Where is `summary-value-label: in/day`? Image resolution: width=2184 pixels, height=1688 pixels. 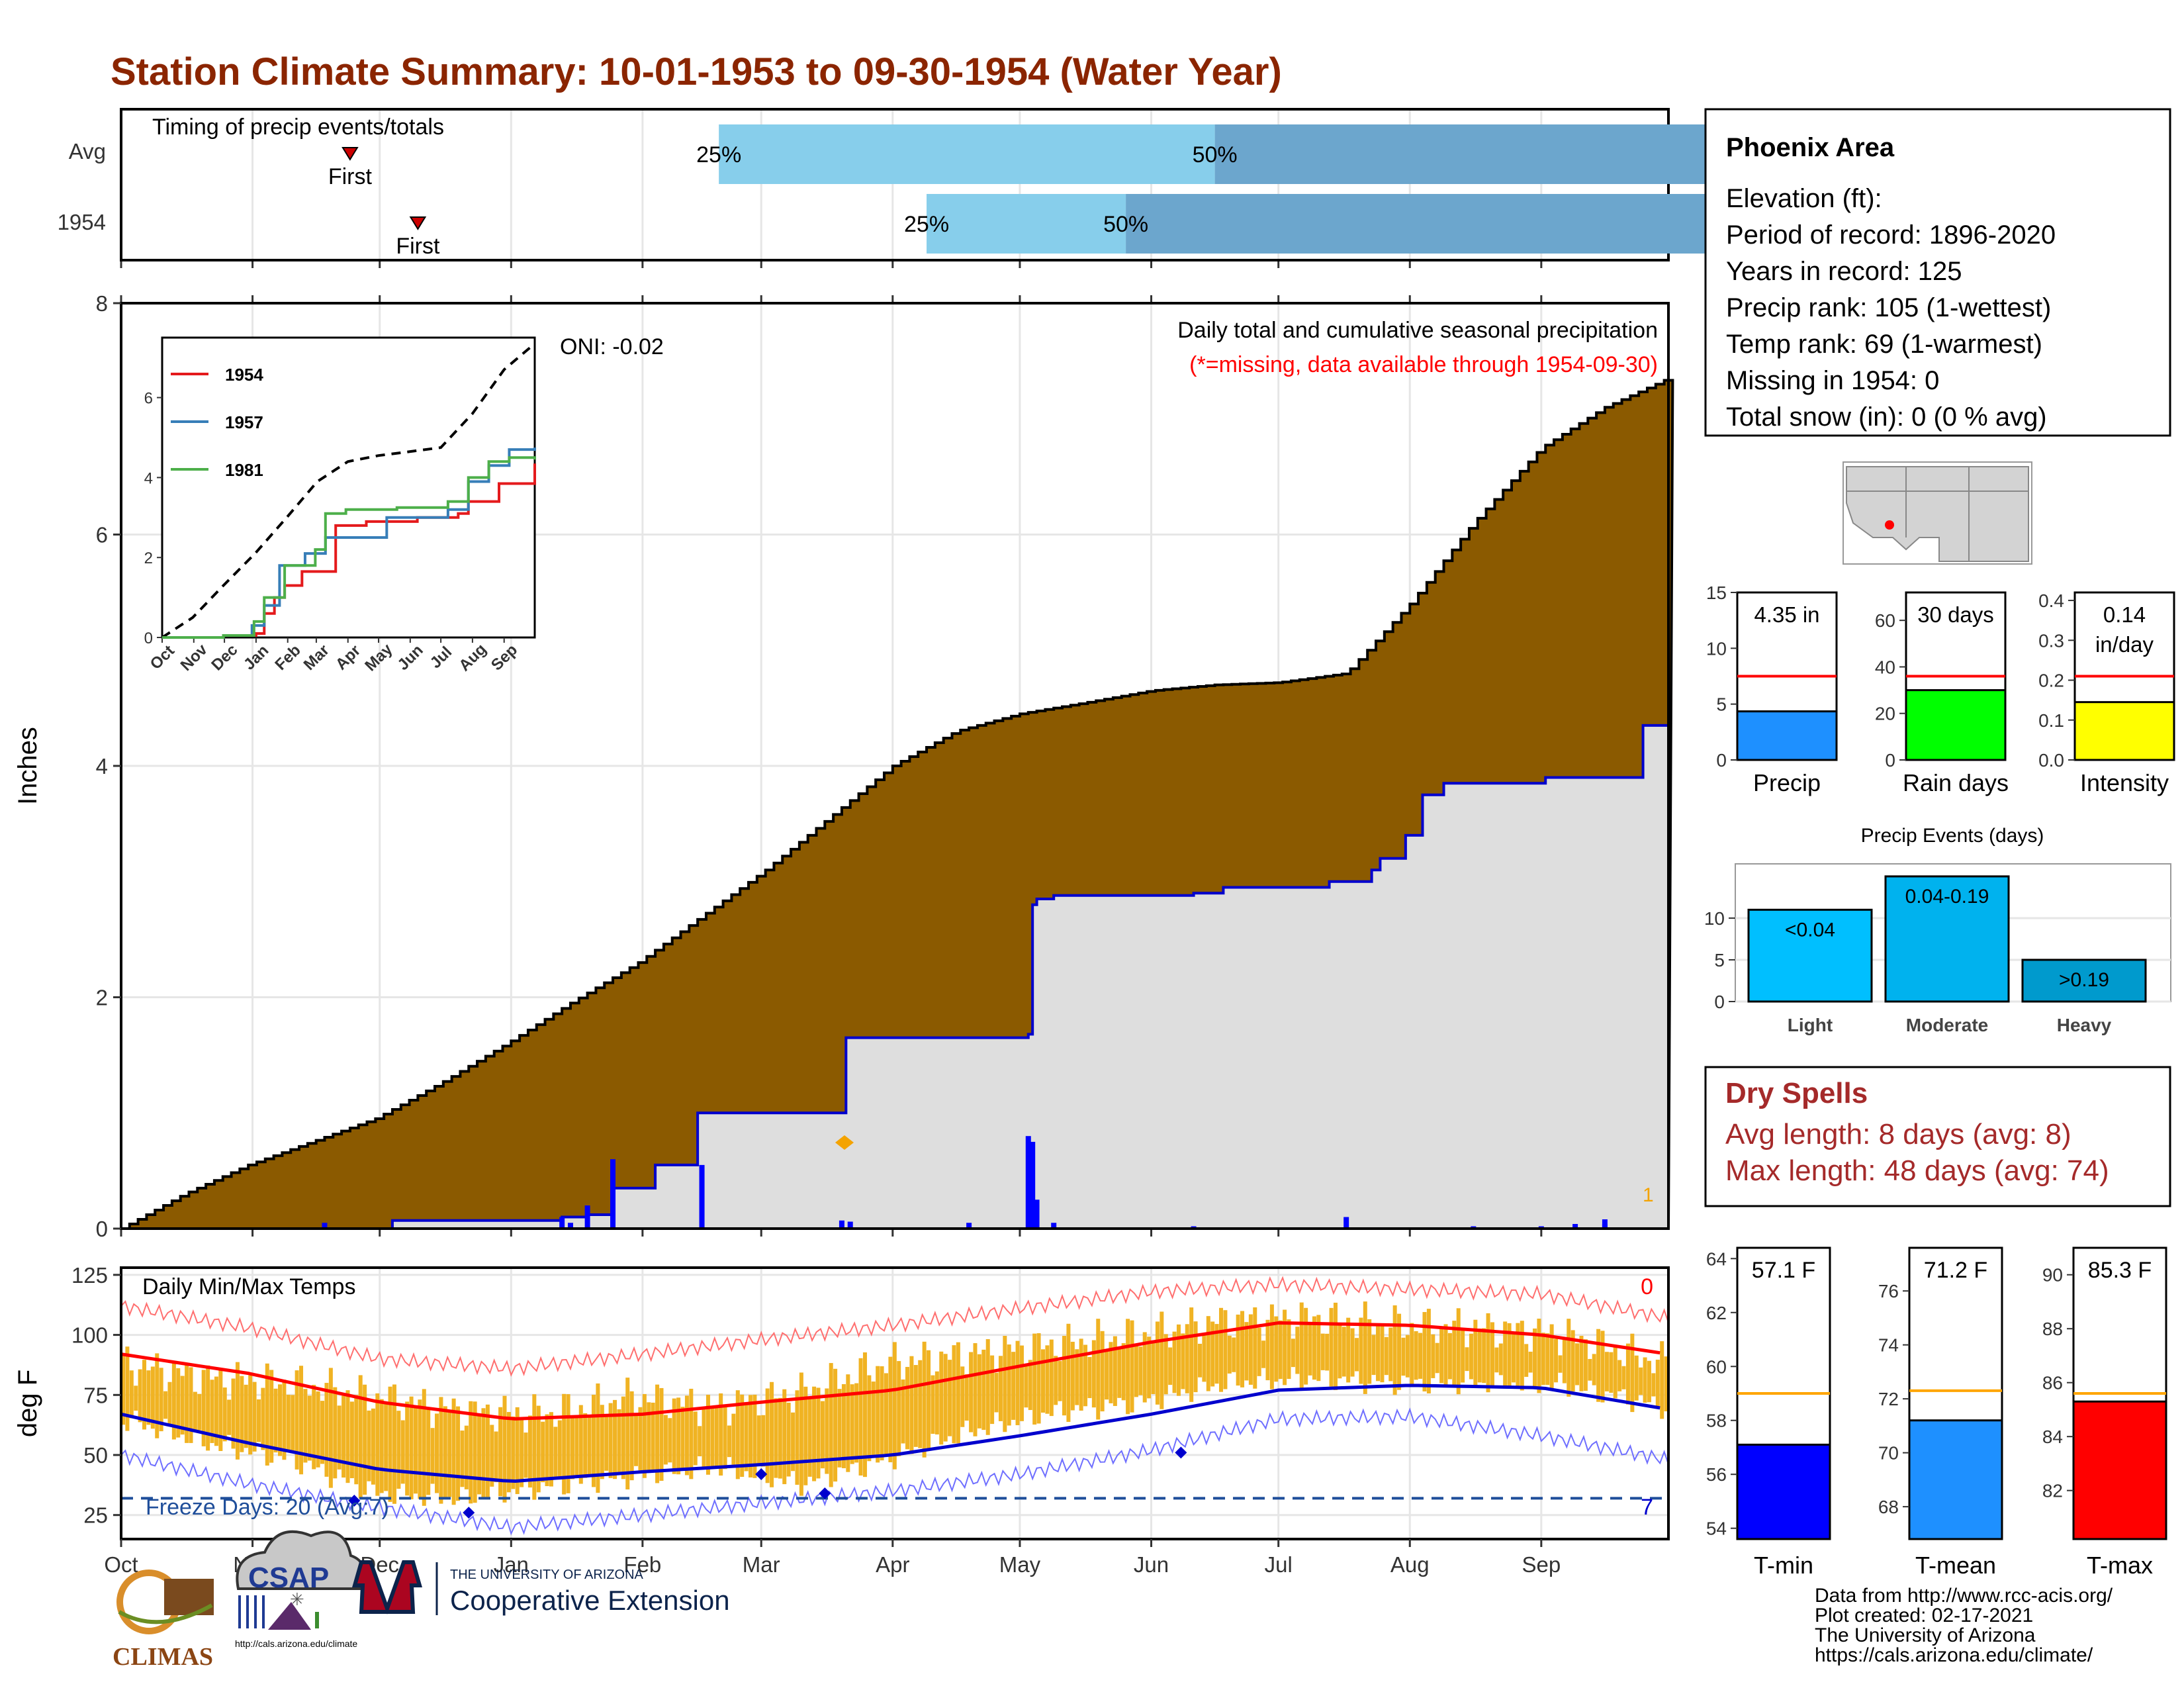 summary-value-label: in/day is located at coordinates (2124, 644).